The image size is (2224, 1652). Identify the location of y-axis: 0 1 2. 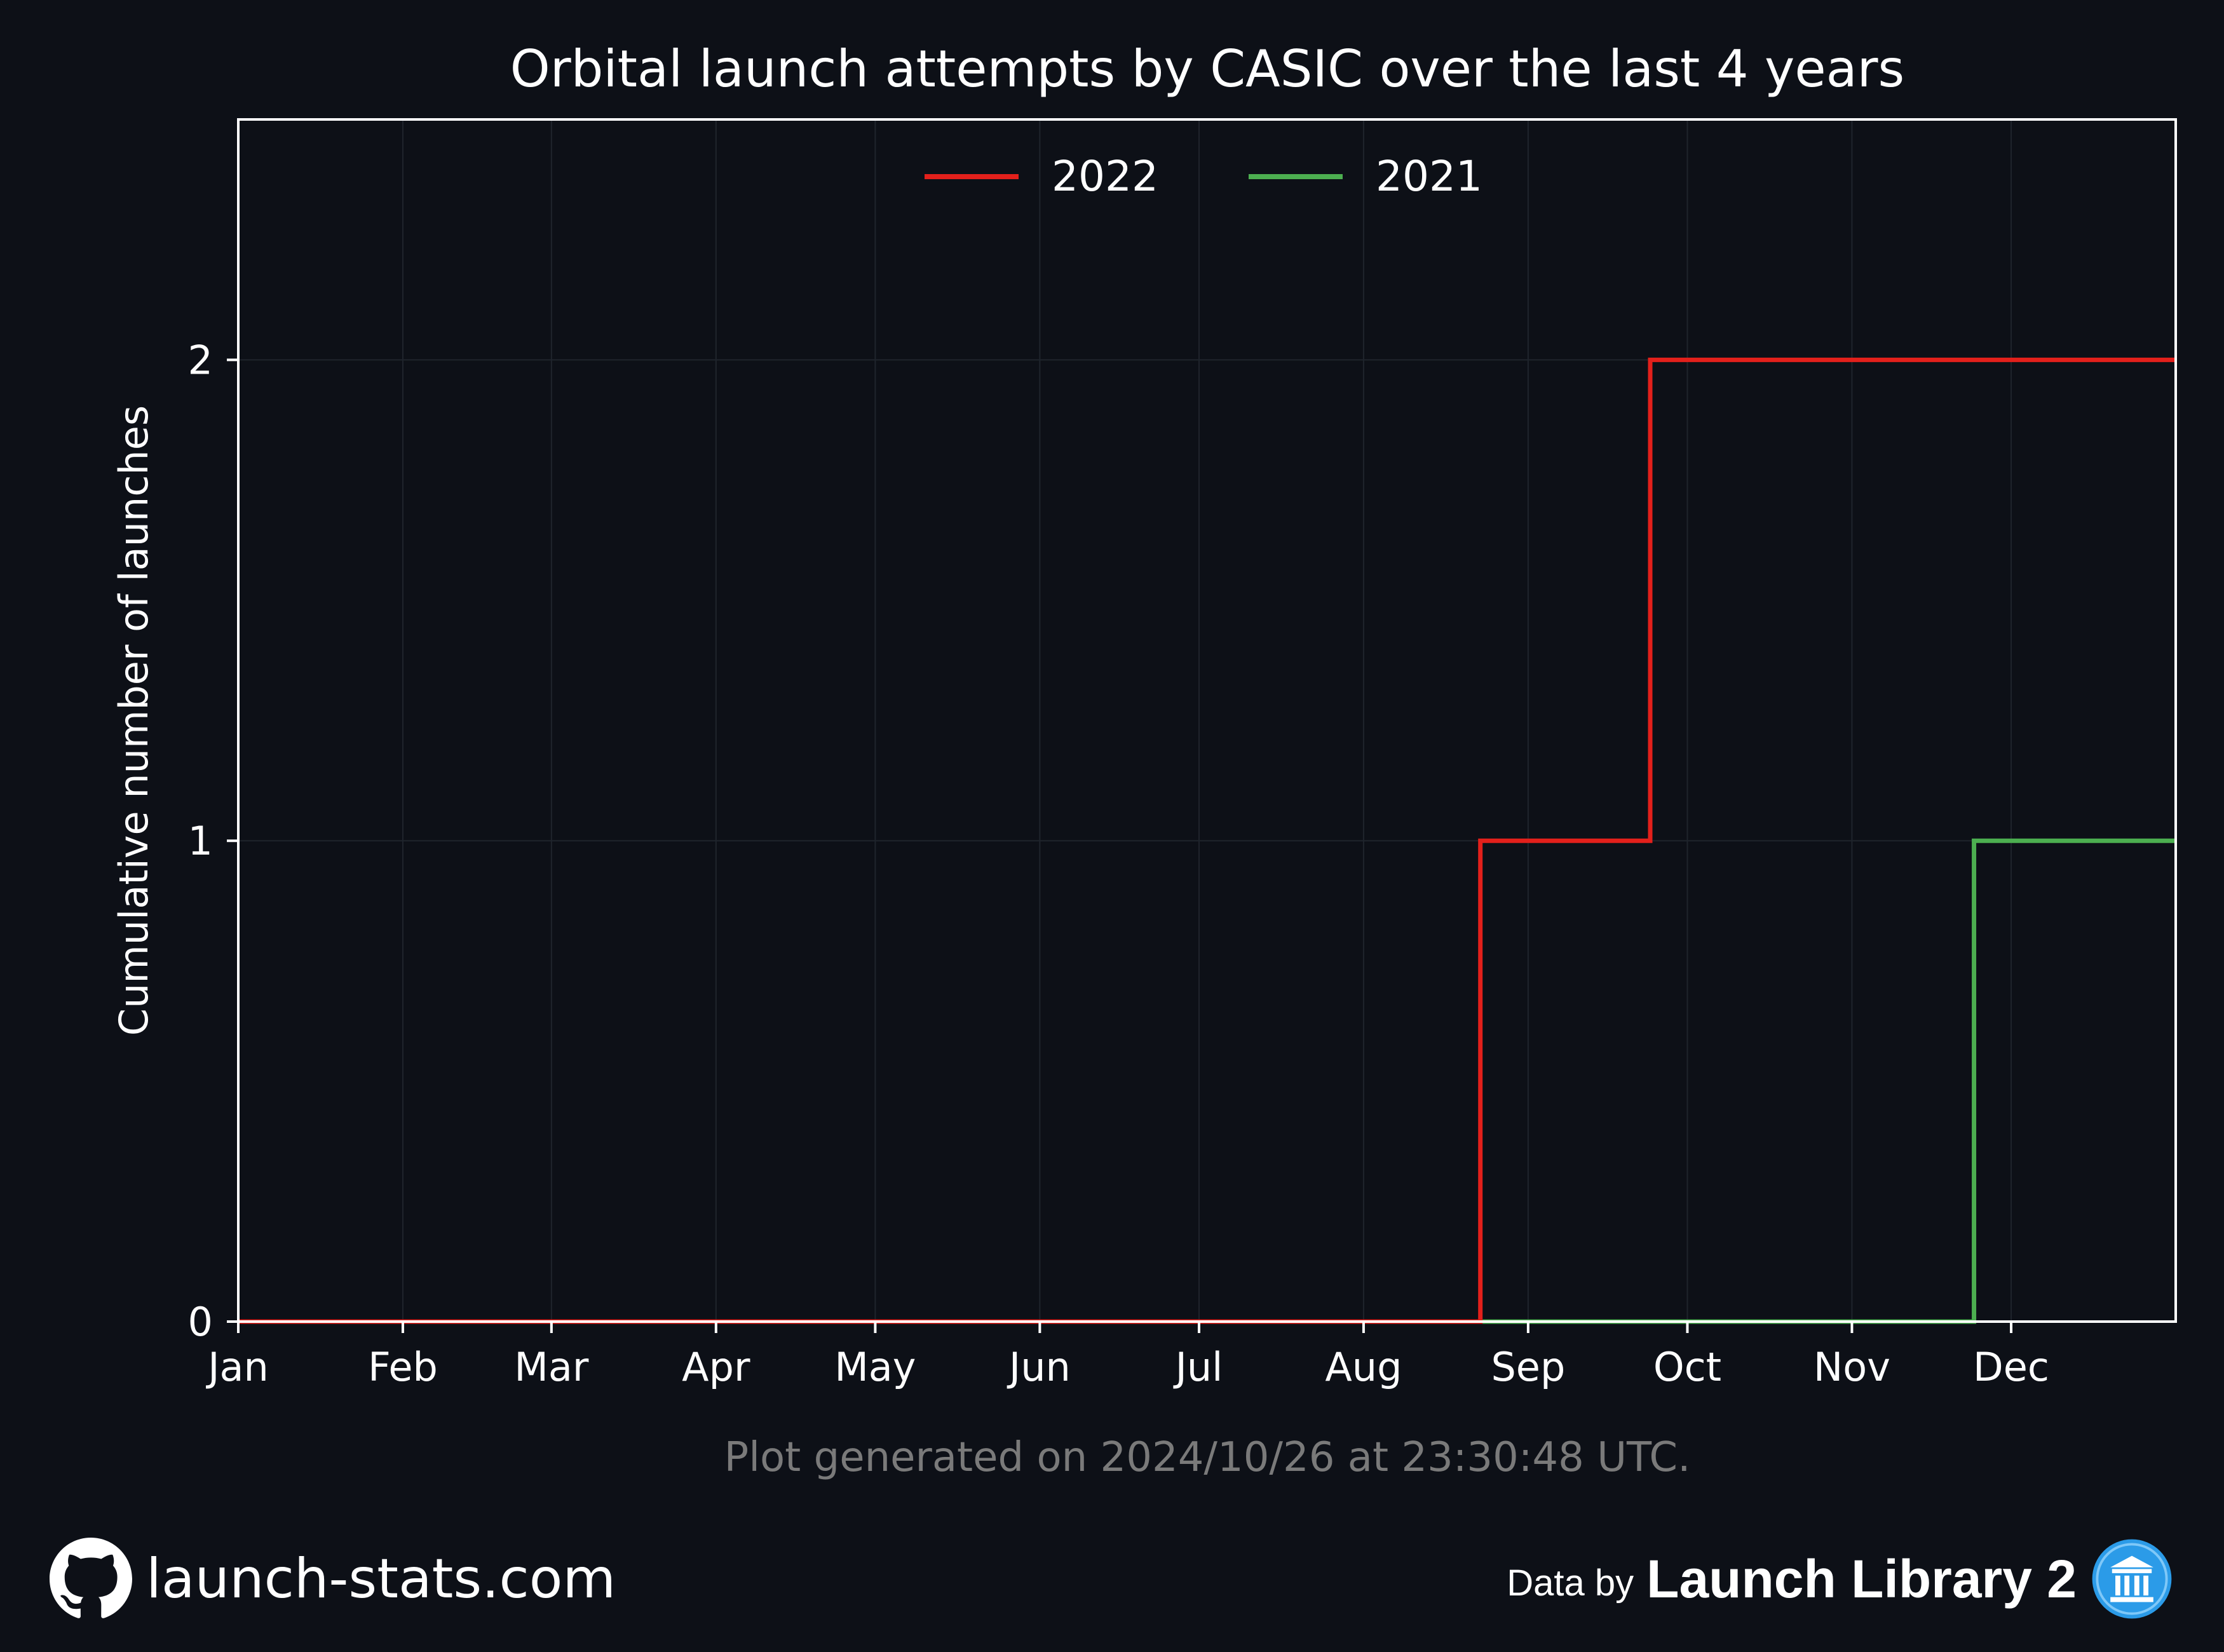
(213, 841).